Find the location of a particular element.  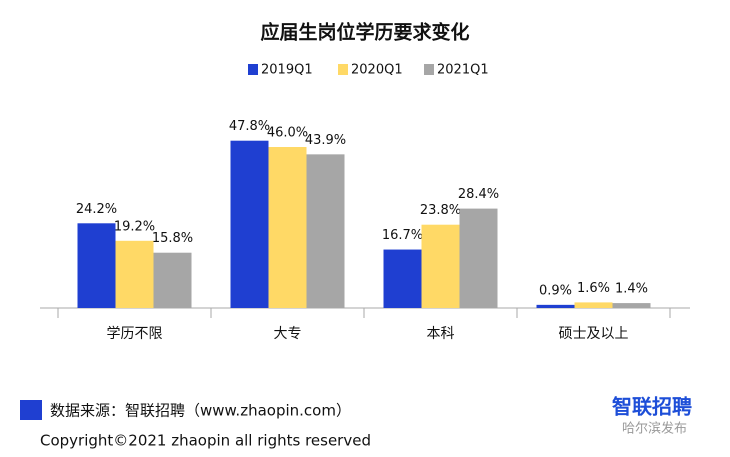

source-icon is located at coordinates (31, 410).